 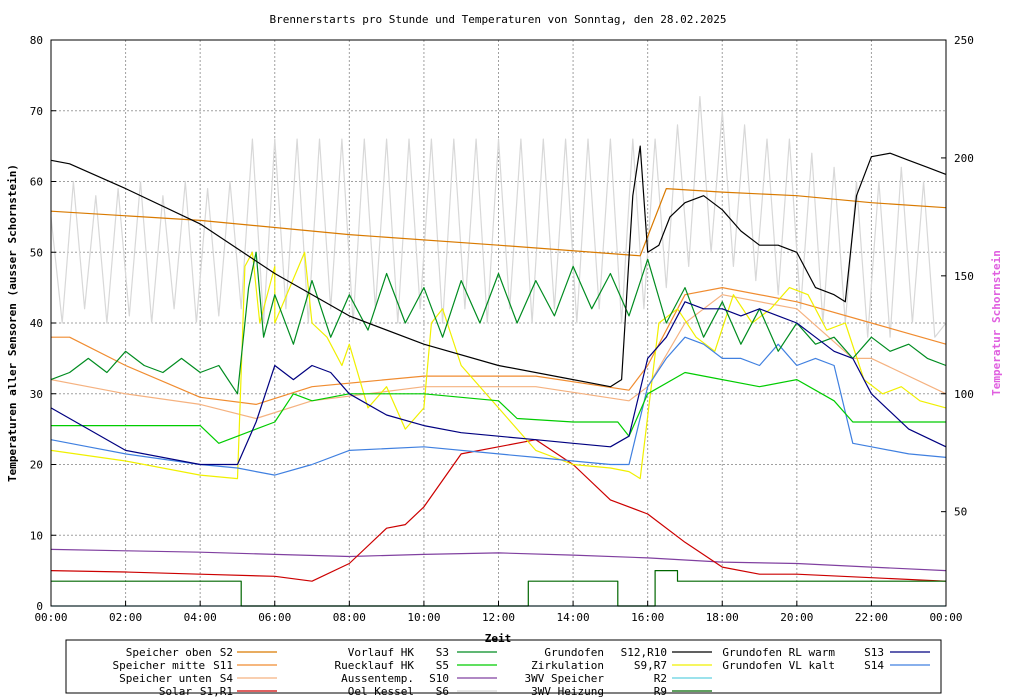 I want to click on series-line-s2, so click(x=498, y=222).